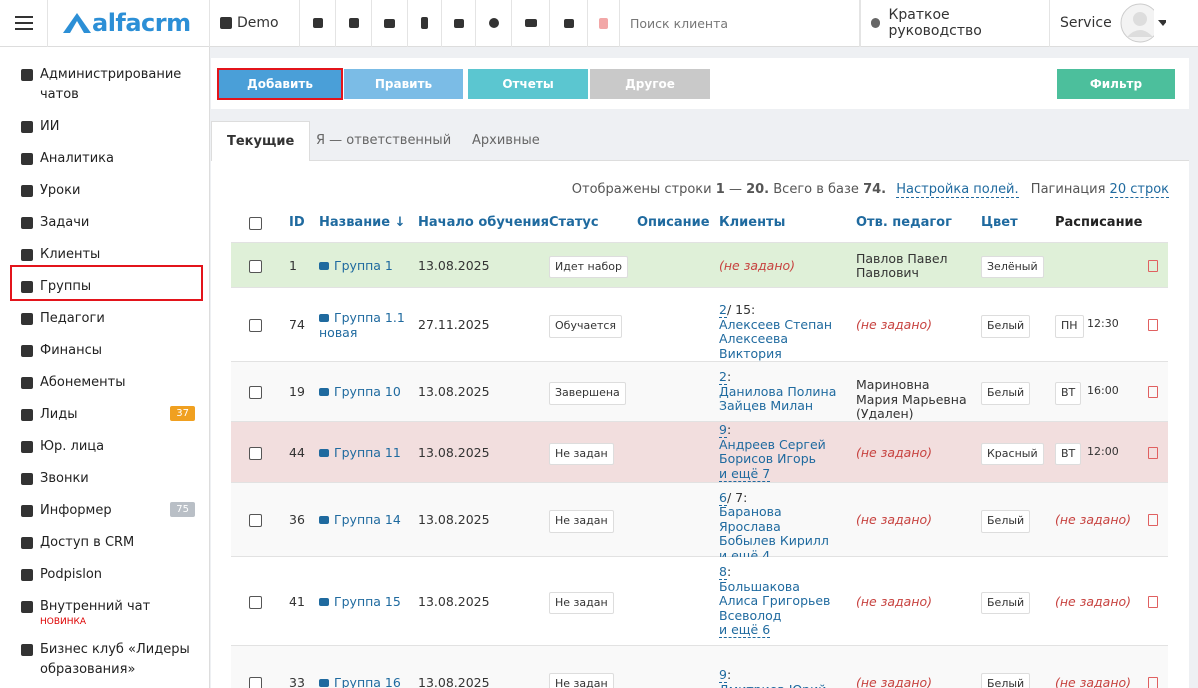 The height and width of the screenshot is (688, 1198). Describe the element at coordinates (104, 319) in the screenshot. I see `nav-item: Педагоги` at that location.